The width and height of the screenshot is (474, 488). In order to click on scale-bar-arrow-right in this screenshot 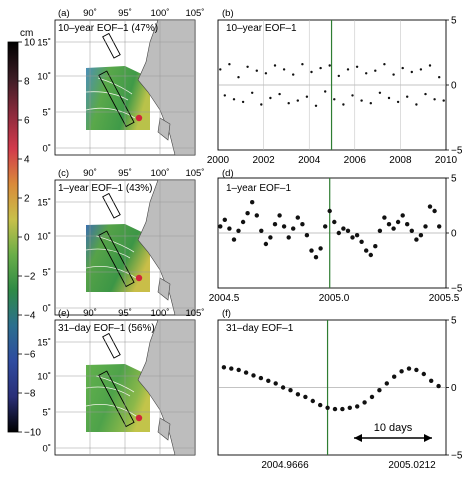, I will do `click(428, 438)`.